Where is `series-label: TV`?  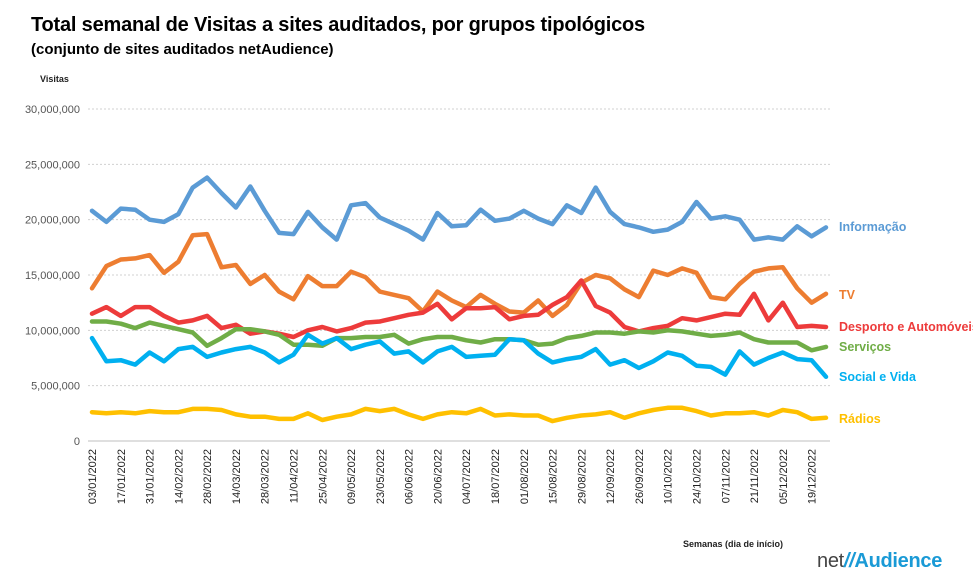
series-label: TV is located at coordinates (847, 295).